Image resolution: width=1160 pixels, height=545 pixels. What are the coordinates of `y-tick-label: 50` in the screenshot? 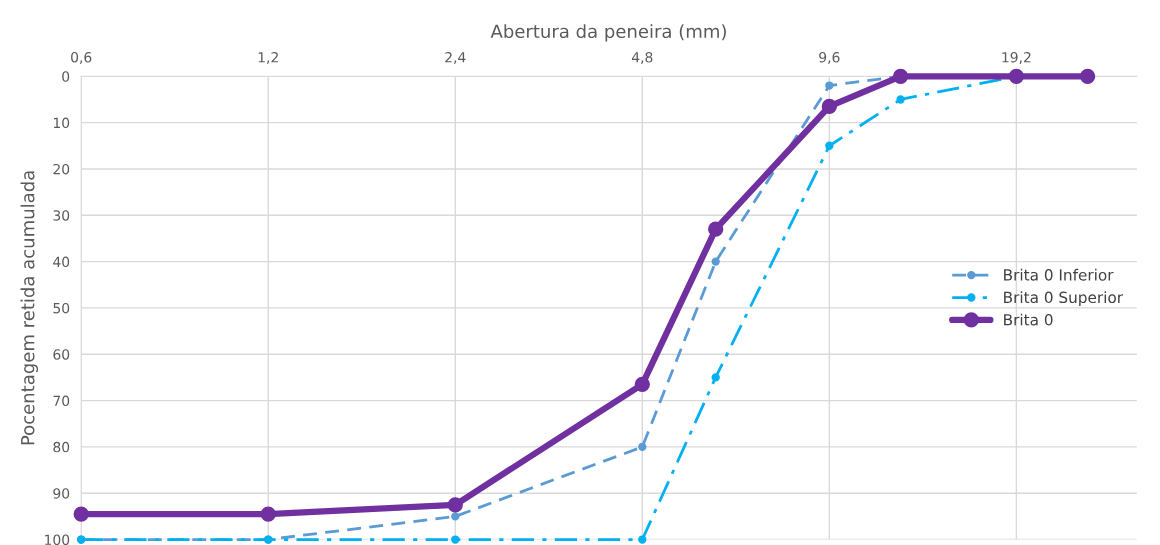 It's located at (61, 308).